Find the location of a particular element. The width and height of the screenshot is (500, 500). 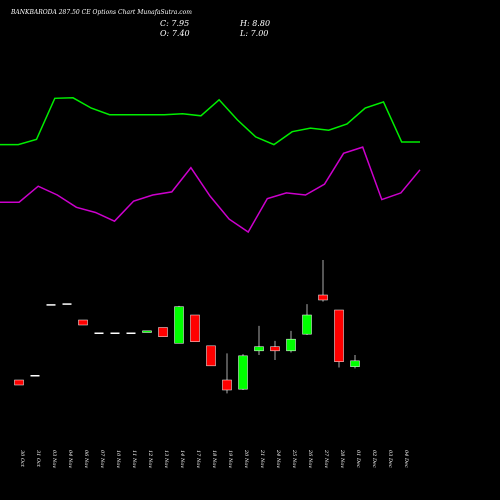

x-tick-label: 02 Dec is located at coordinates (374, 459).